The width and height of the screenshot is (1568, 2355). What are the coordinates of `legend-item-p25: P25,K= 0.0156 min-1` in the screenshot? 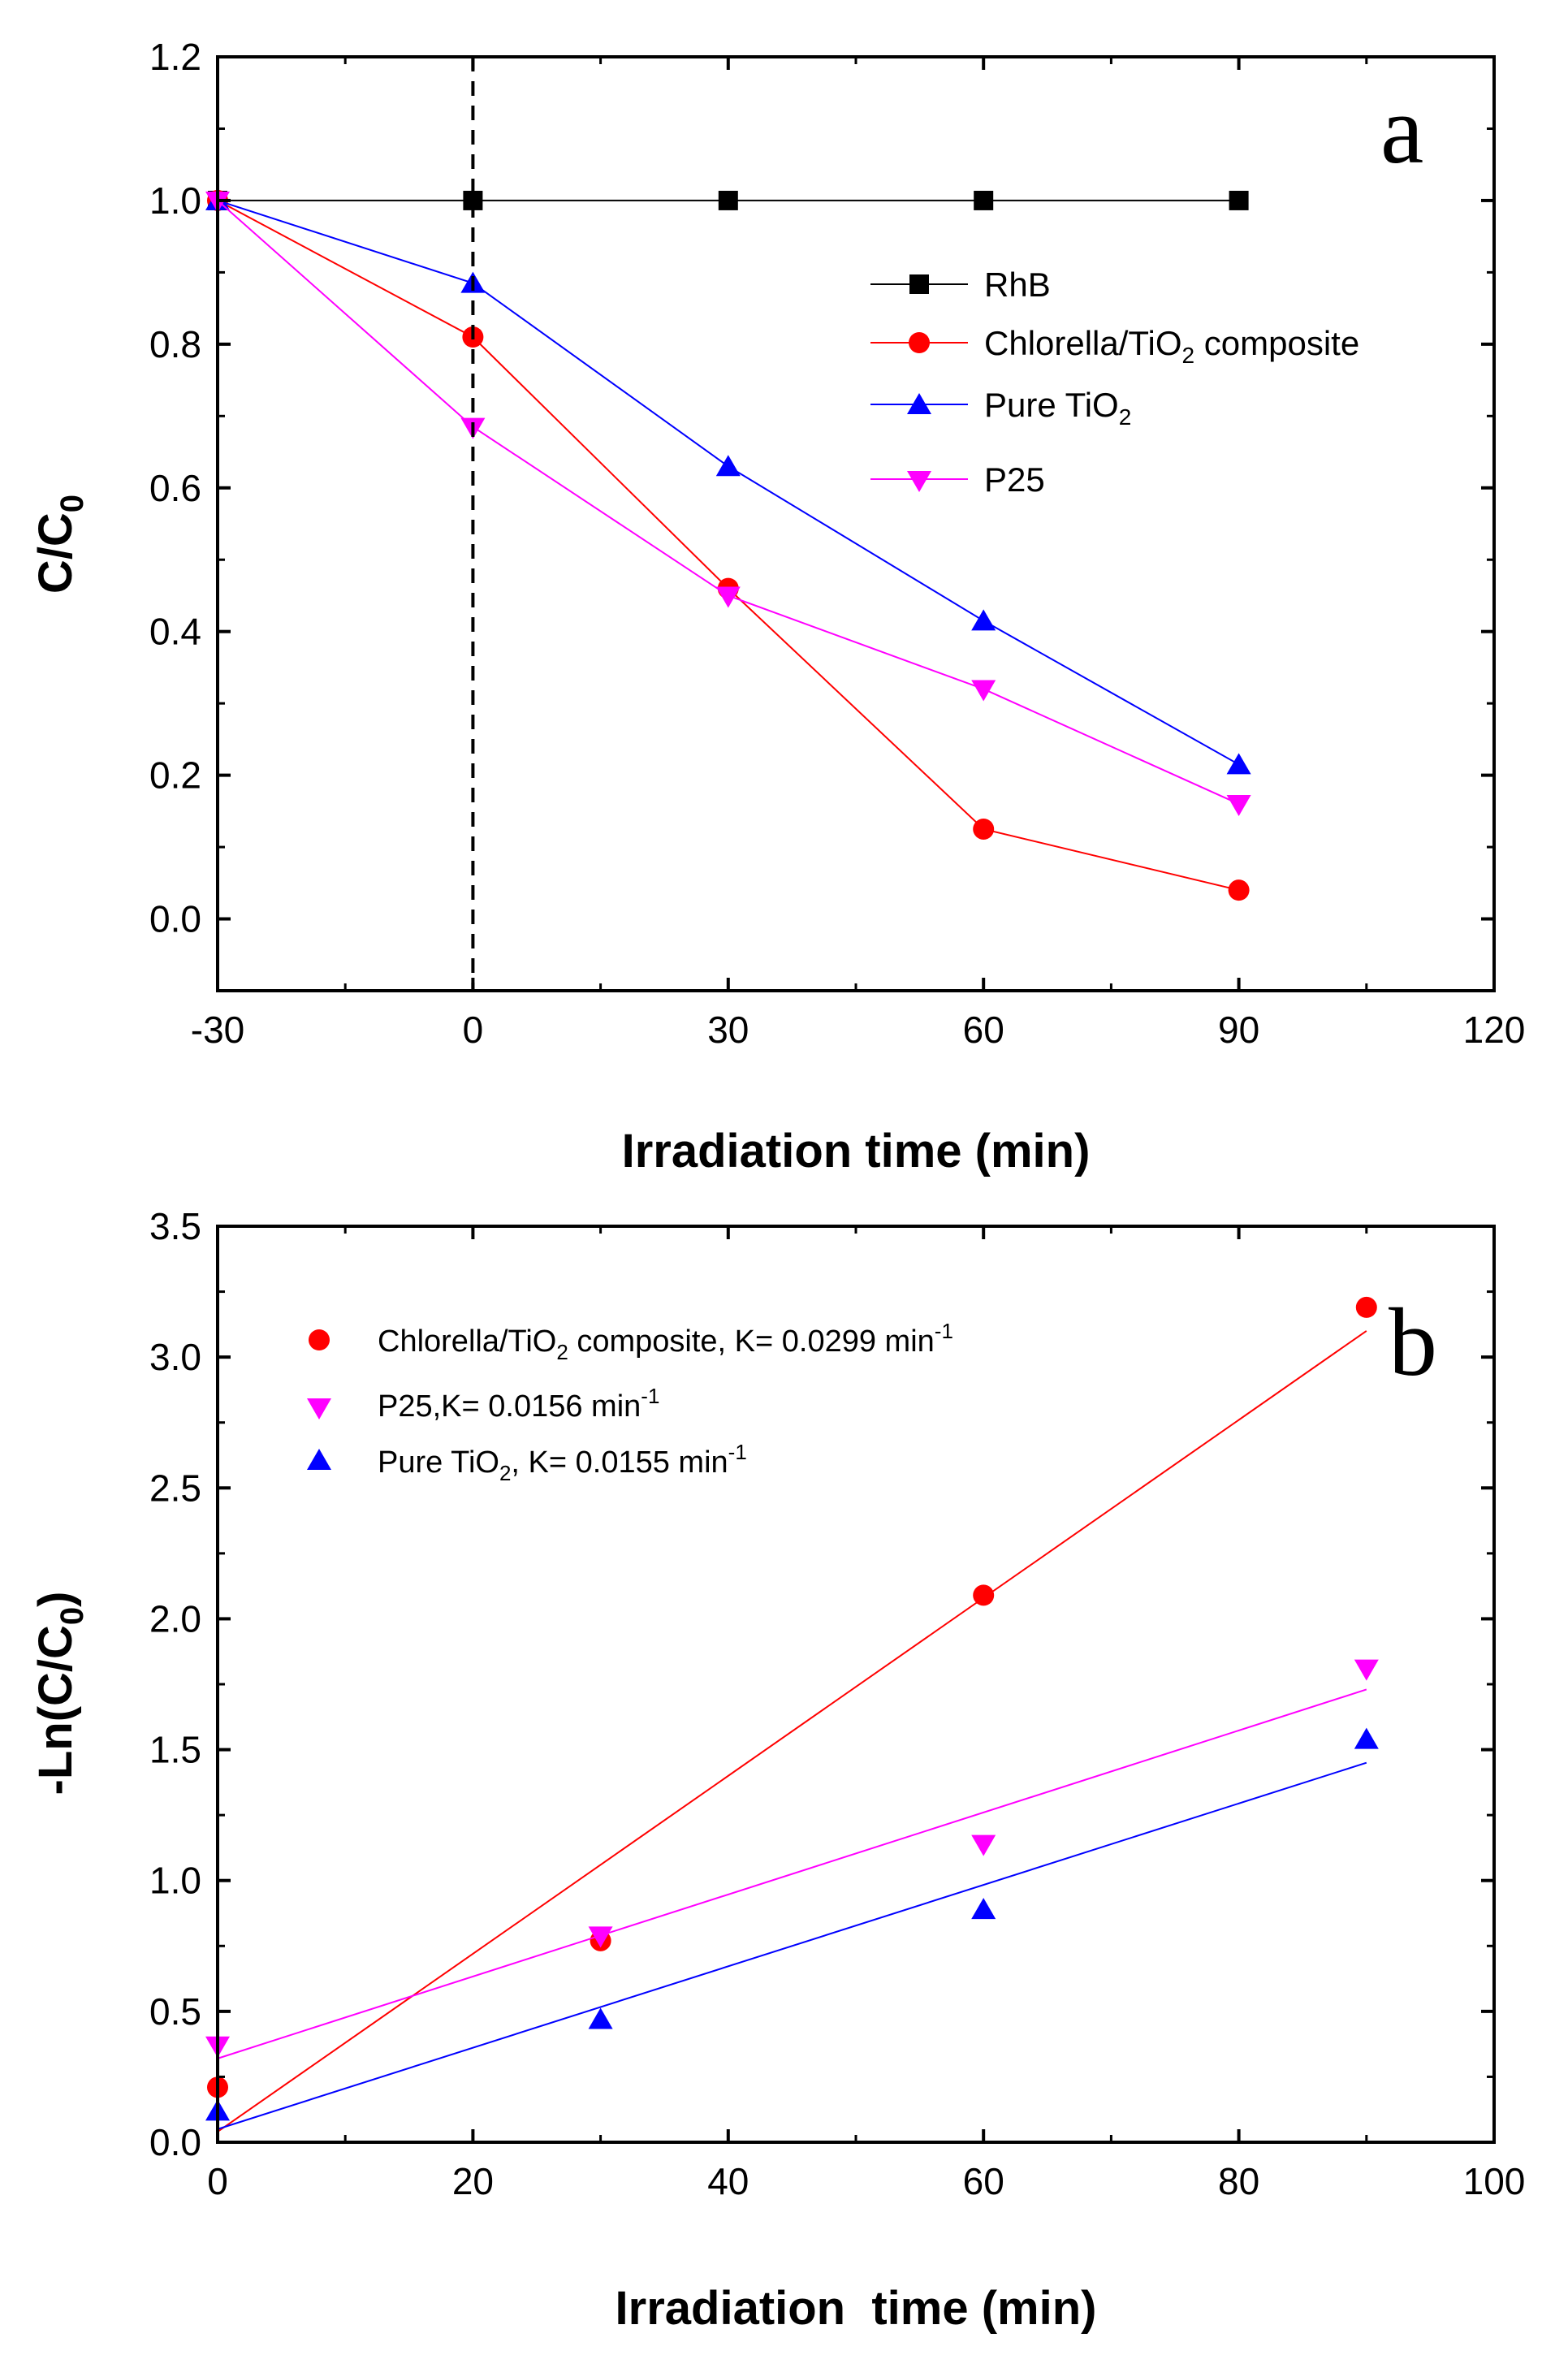 It's located at (483, 1404).